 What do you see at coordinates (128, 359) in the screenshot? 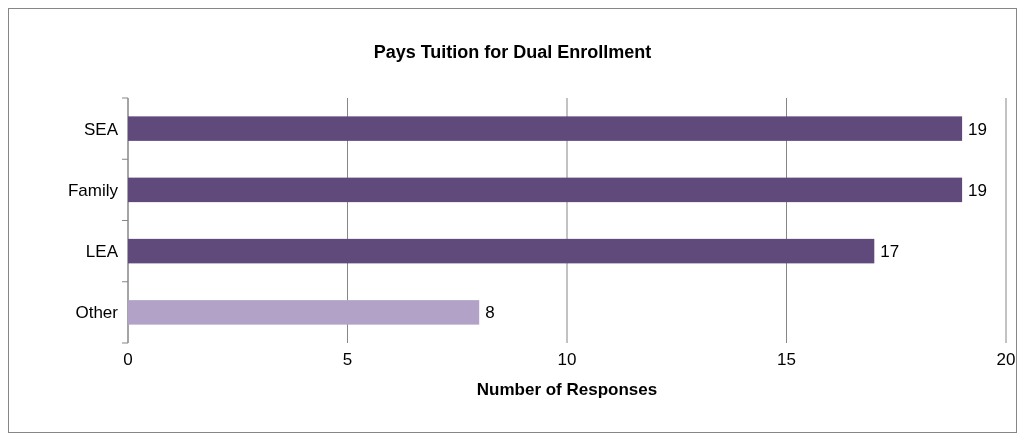
I see `x-tick-label: 0` at bounding box center [128, 359].